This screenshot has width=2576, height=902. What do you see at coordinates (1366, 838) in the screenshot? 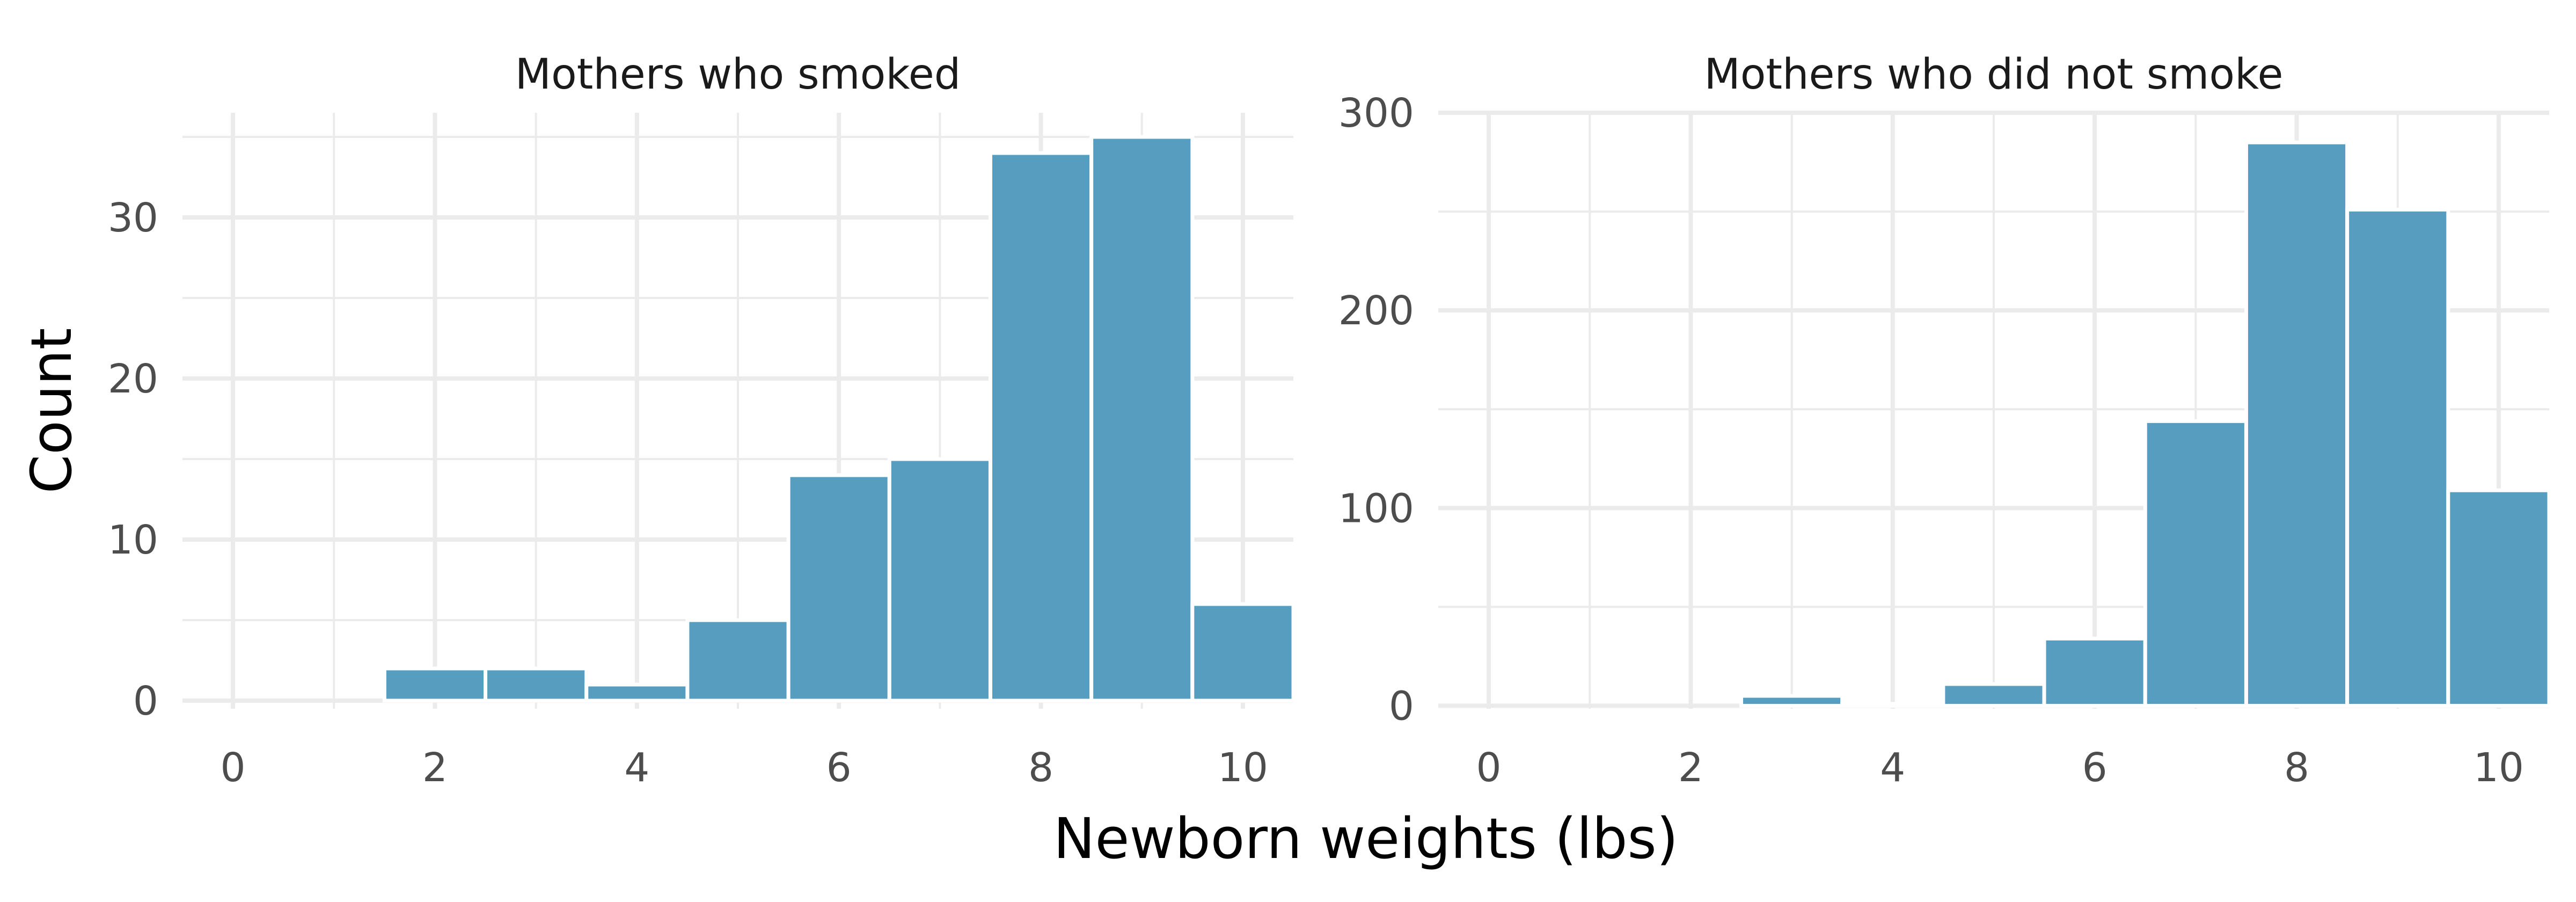
I see `x-axis-title: Newborn weights (lbs)` at bounding box center [1366, 838].